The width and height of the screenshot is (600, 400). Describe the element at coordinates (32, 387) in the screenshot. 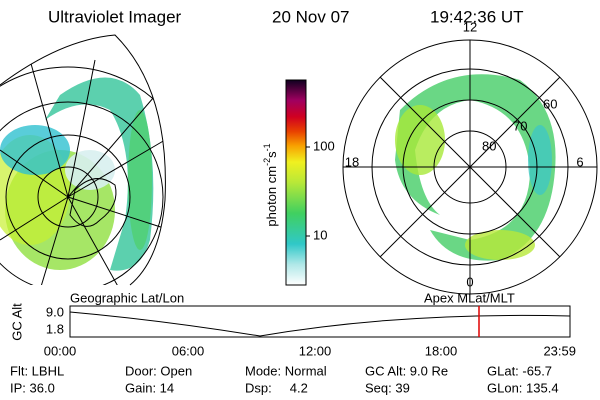

I see `status-field: IP: 36.0` at that location.